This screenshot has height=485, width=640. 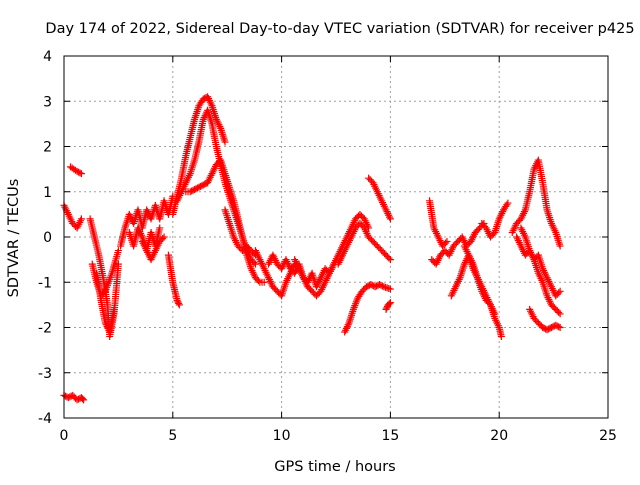 What do you see at coordinates (173, 280) in the screenshot?
I see `series-t9` at bounding box center [173, 280].